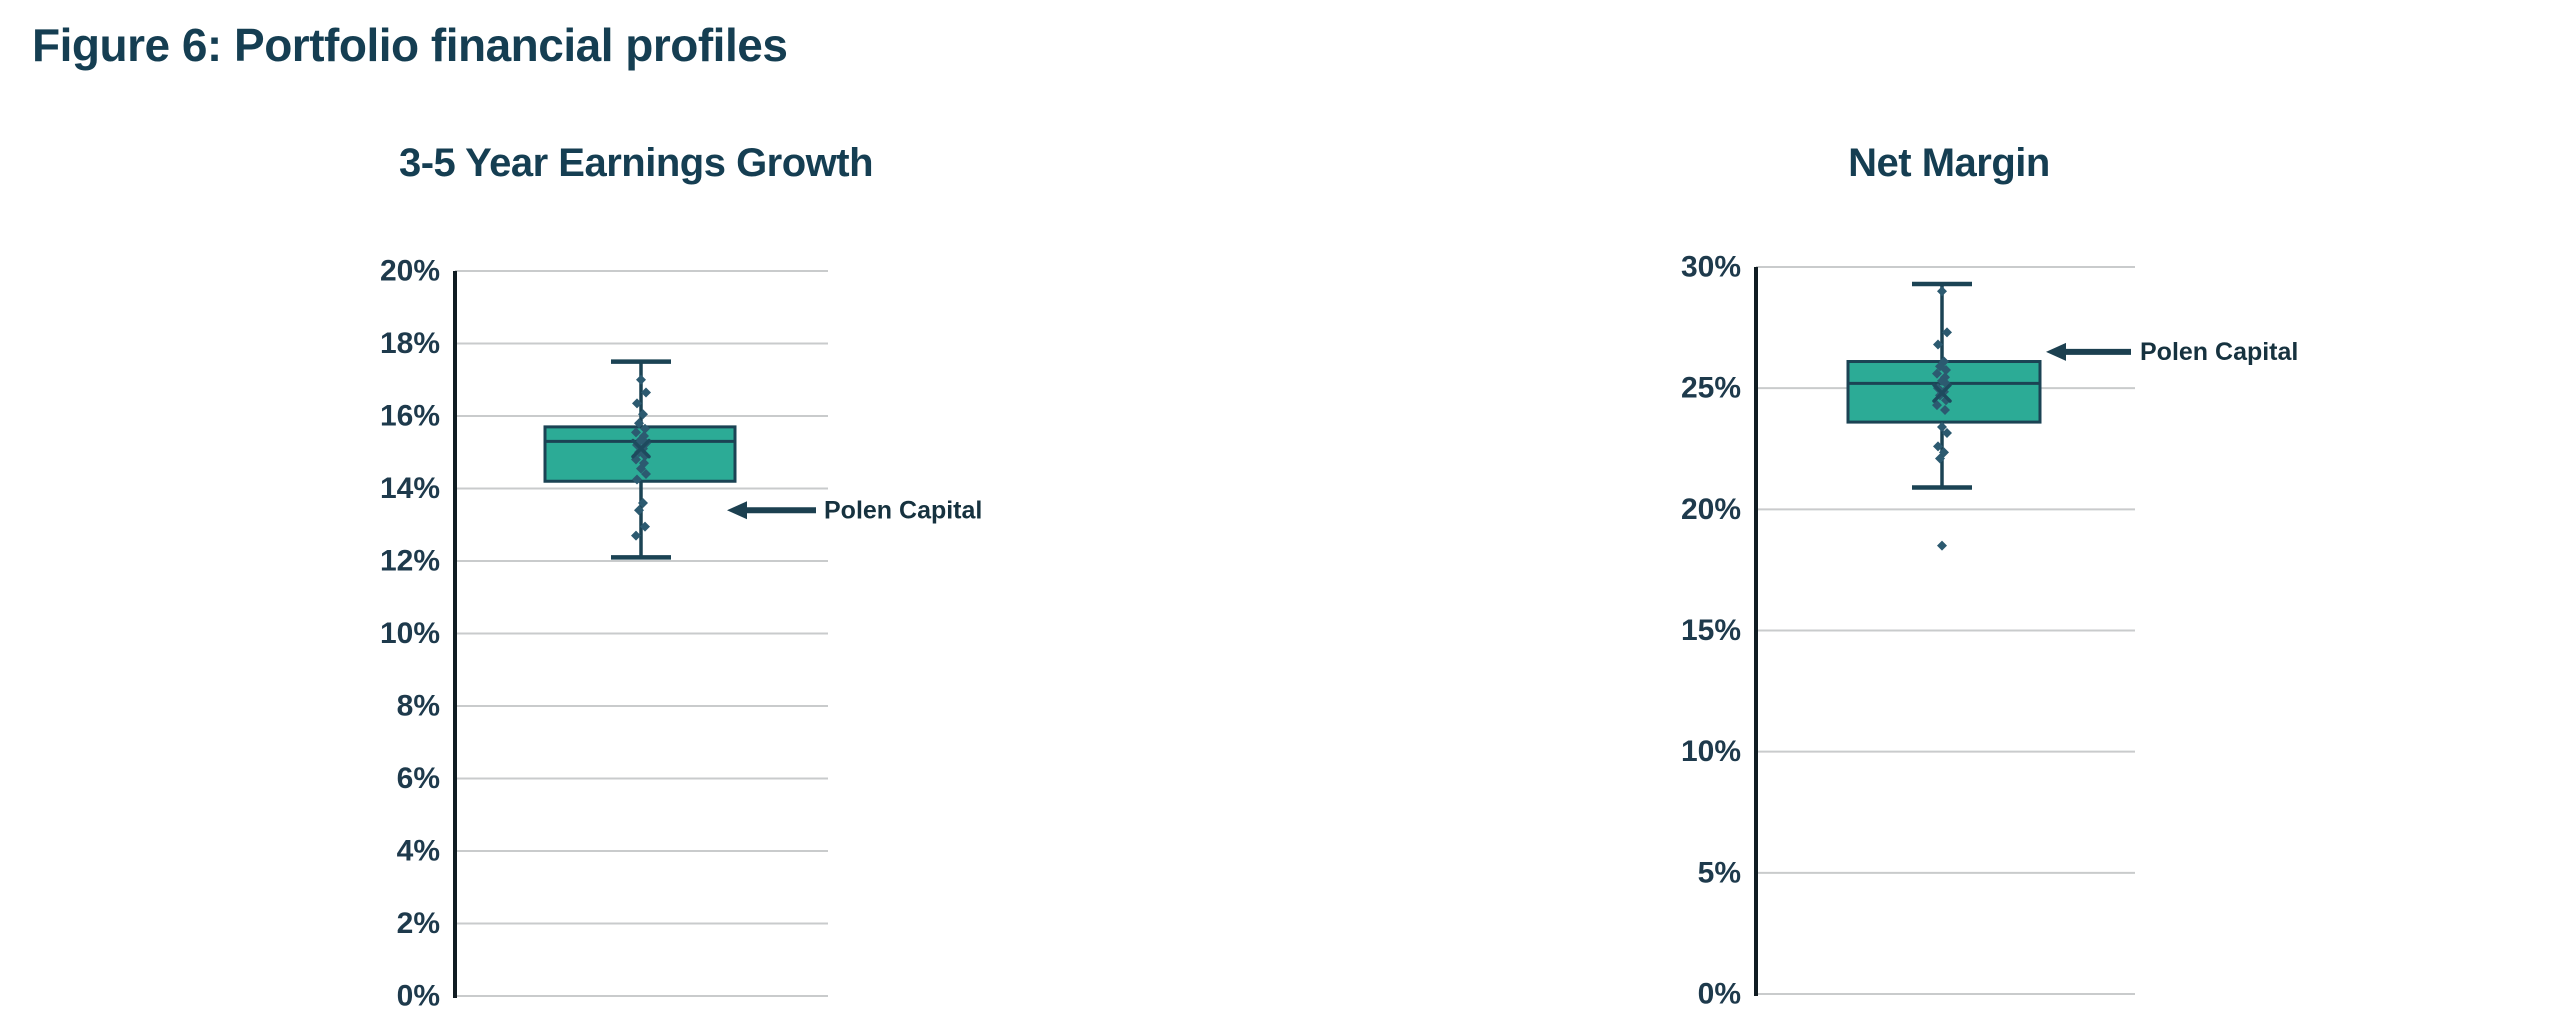 The image size is (2560, 1029). I want to click on y-tick-label: 14%, so click(410, 488).